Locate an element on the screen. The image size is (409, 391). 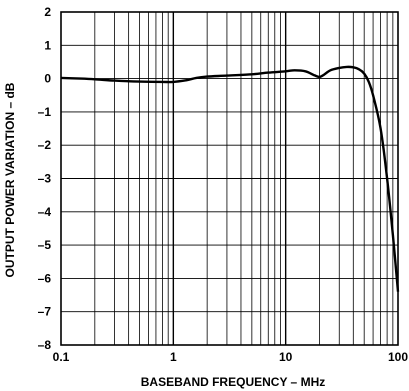
y-tick-label: –1 is located at coordinates (45, 112).